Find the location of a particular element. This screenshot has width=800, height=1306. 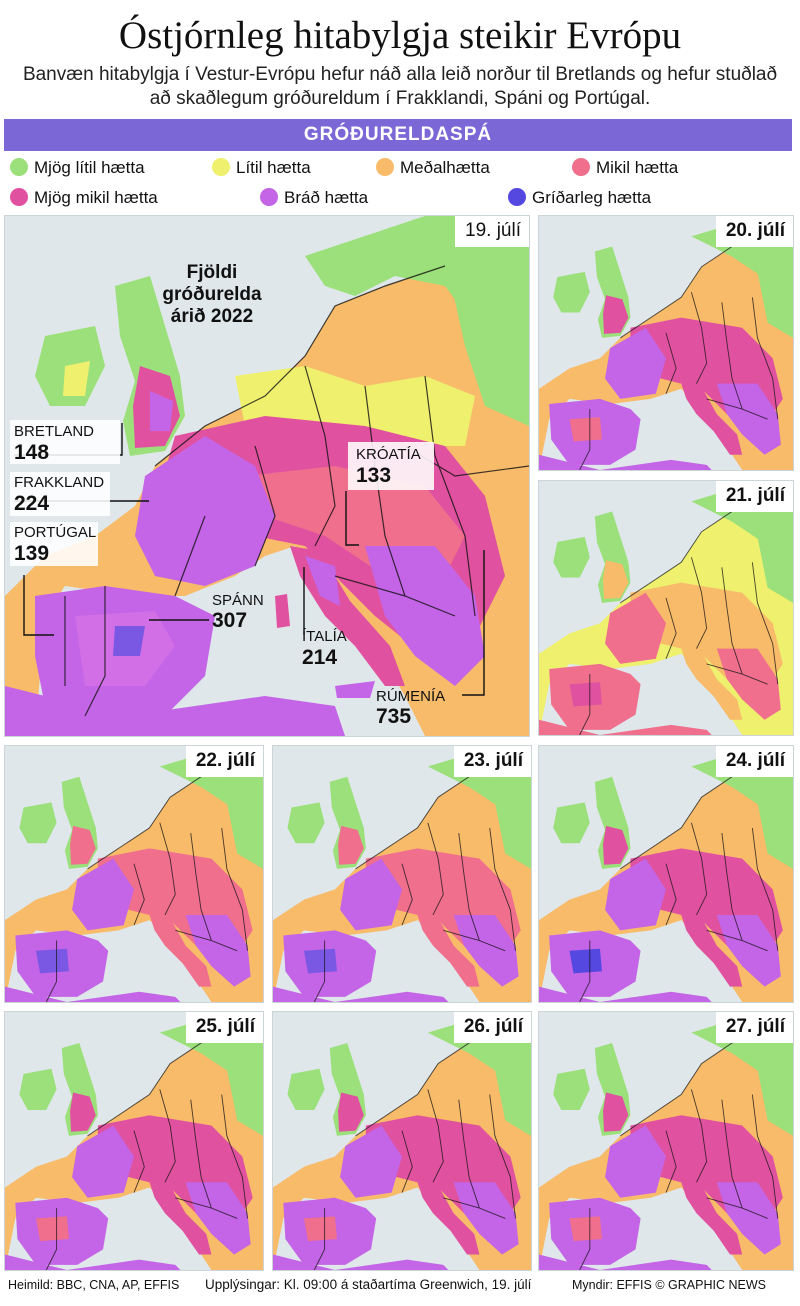

spann-label: SPÁNN is located at coordinates (238, 600).